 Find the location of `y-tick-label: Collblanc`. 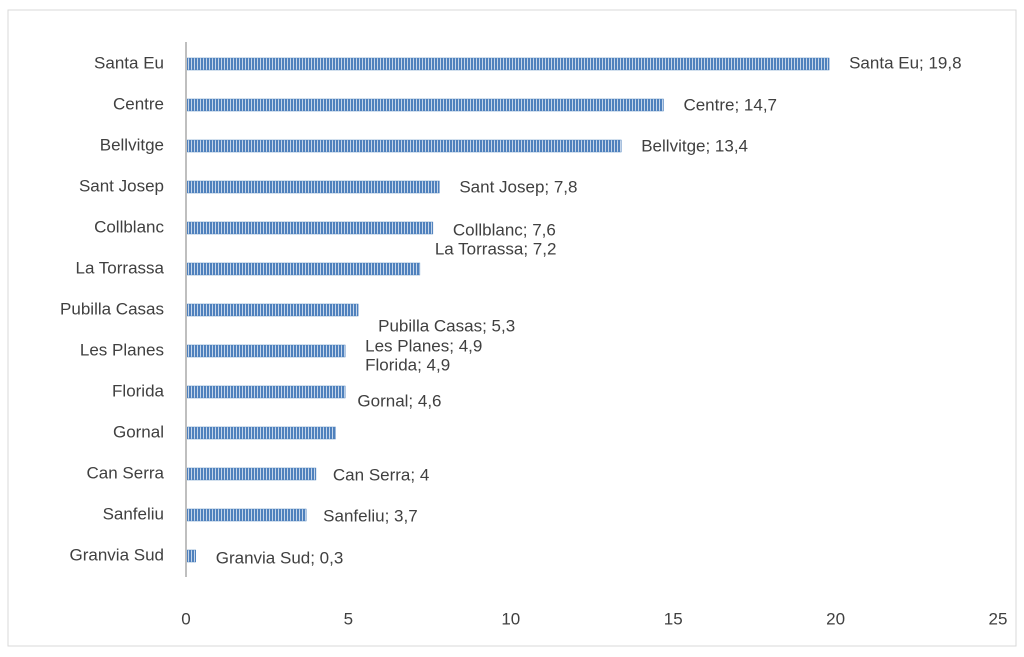

y-tick-label: Collblanc is located at coordinates (129, 226).